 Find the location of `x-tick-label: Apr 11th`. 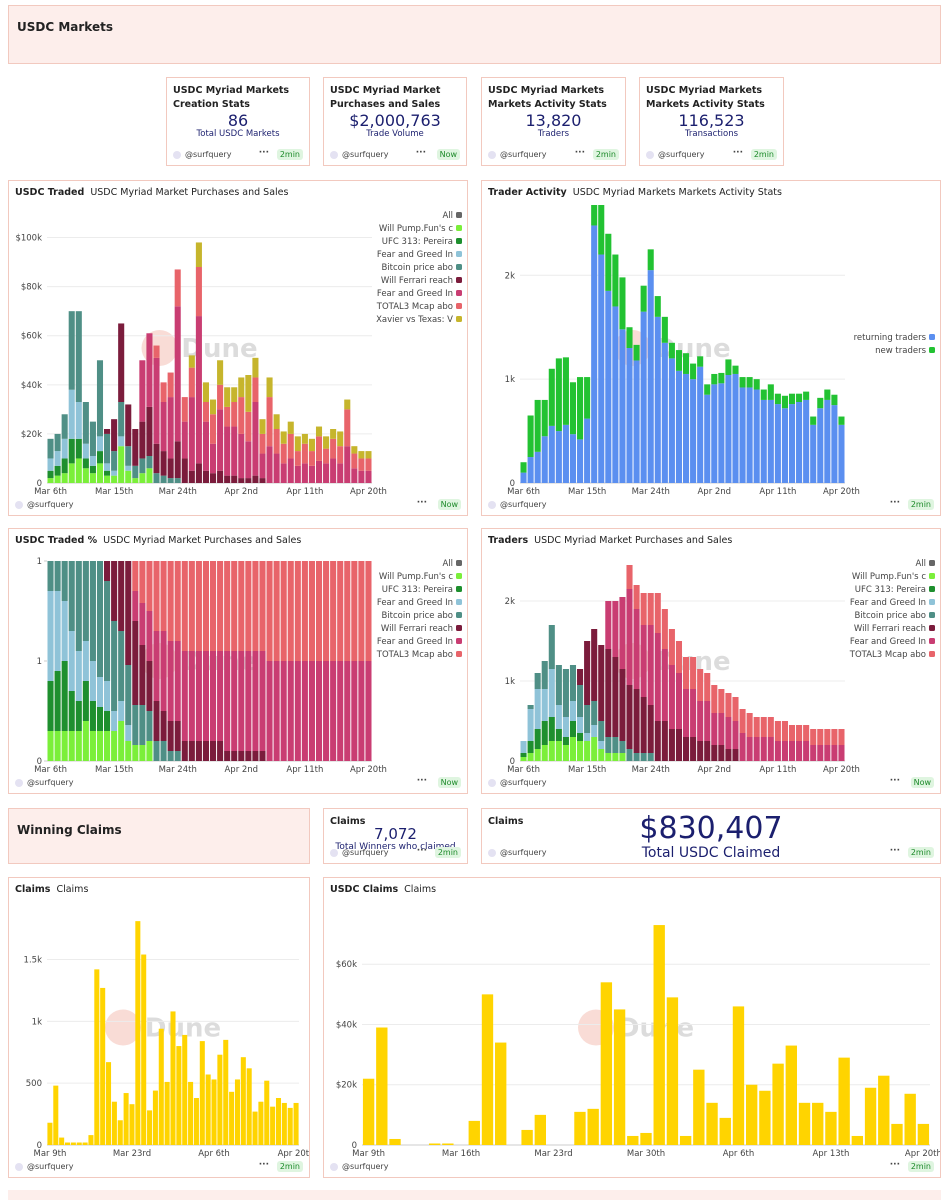

x-tick-label: Apr 11th is located at coordinates (304, 492).